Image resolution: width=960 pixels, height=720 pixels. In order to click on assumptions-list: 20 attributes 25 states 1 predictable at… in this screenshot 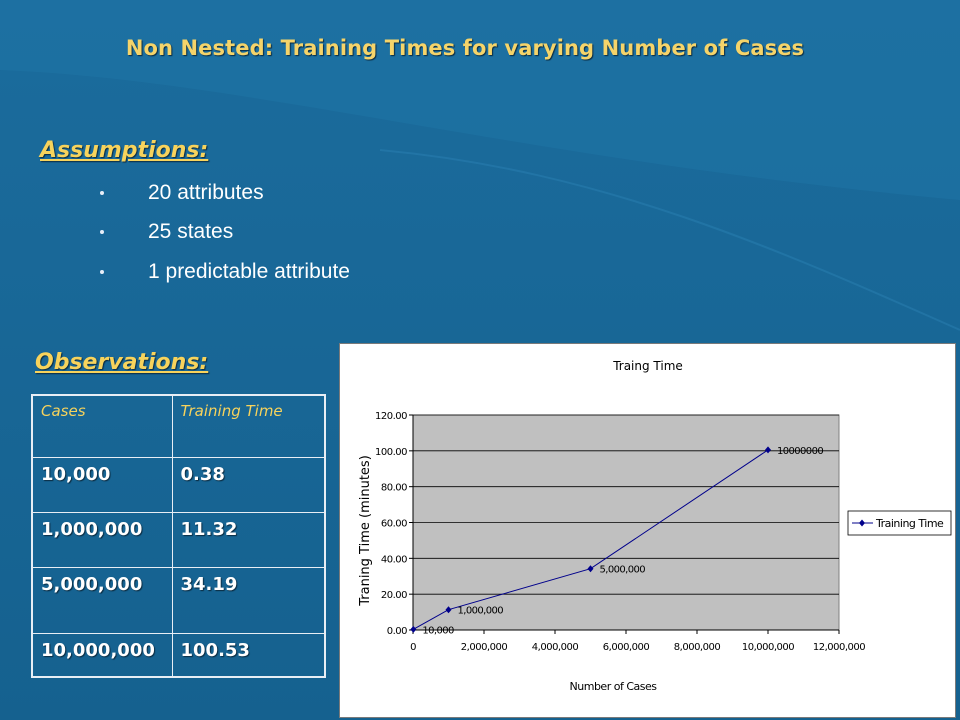, I will do `click(225, 232)`.